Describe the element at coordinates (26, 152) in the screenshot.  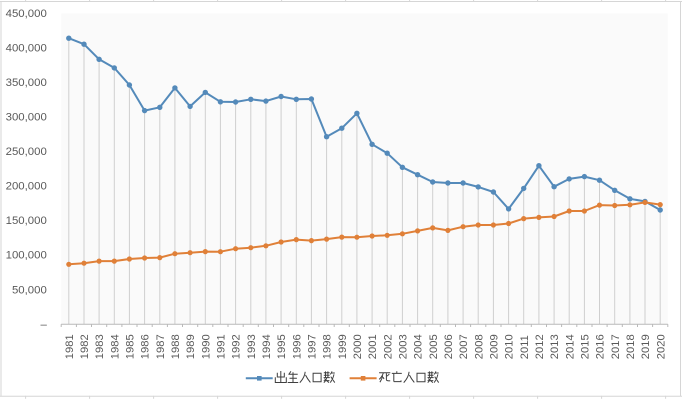
I see `svg-text: 250,000` at that location.